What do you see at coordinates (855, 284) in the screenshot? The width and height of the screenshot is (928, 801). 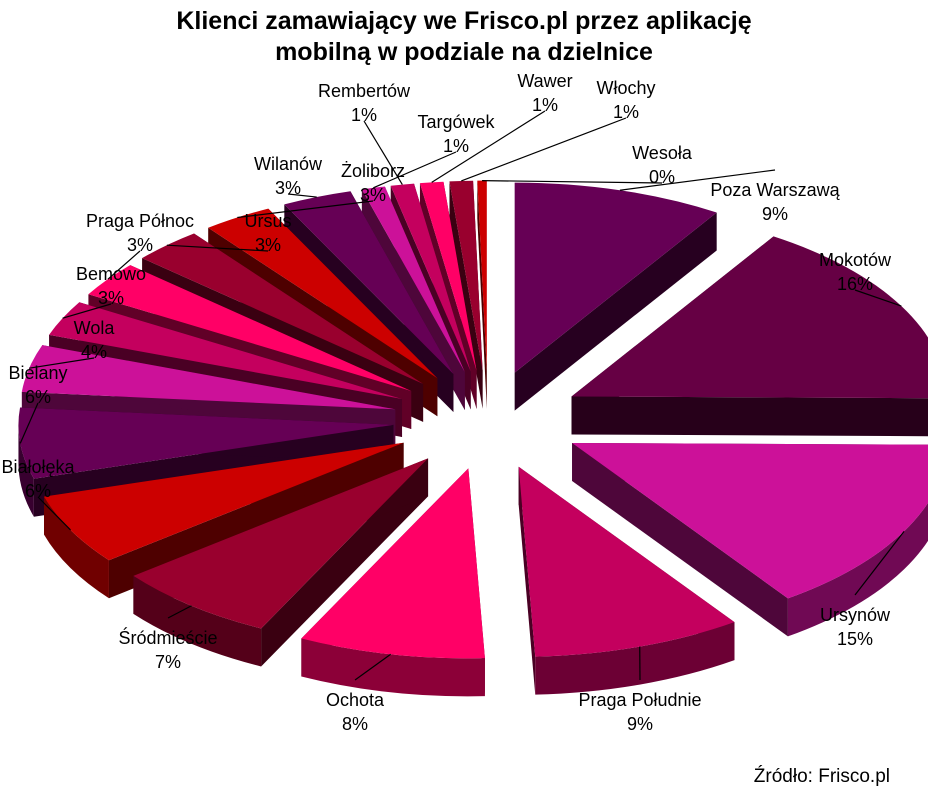 I see `slice-value-label: 16%` at bounding box center [855, 284].